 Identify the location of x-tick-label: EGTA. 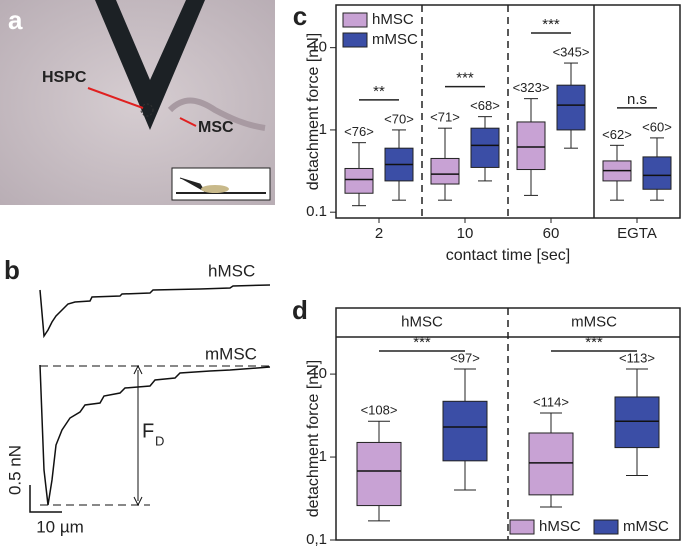
(637, 233).